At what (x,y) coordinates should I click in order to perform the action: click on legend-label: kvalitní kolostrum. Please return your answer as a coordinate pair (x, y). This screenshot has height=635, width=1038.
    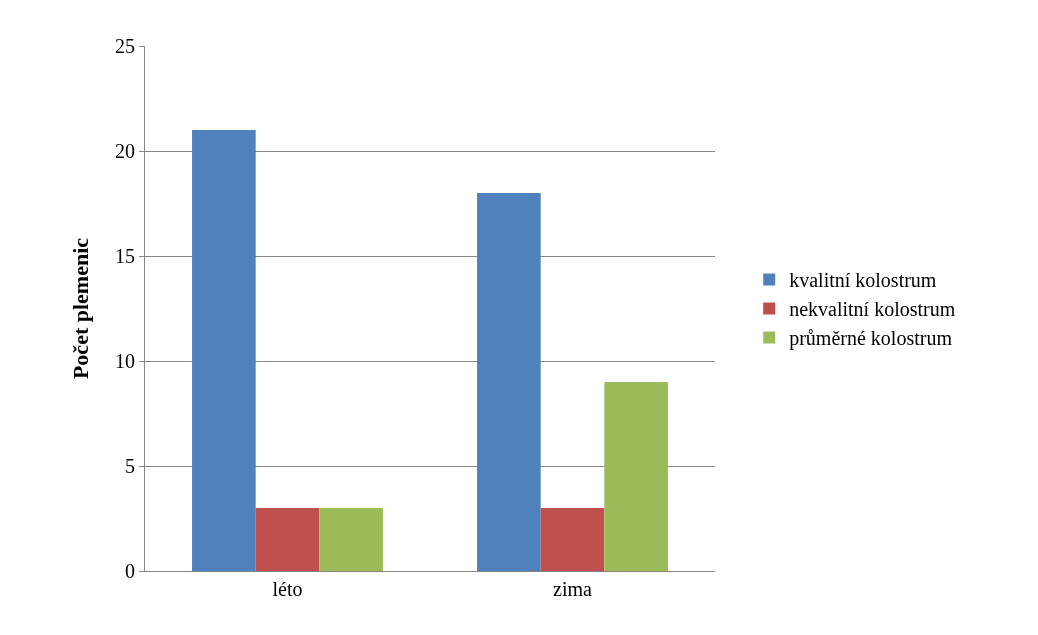
    Looking at the image, I should click on (863, 280).